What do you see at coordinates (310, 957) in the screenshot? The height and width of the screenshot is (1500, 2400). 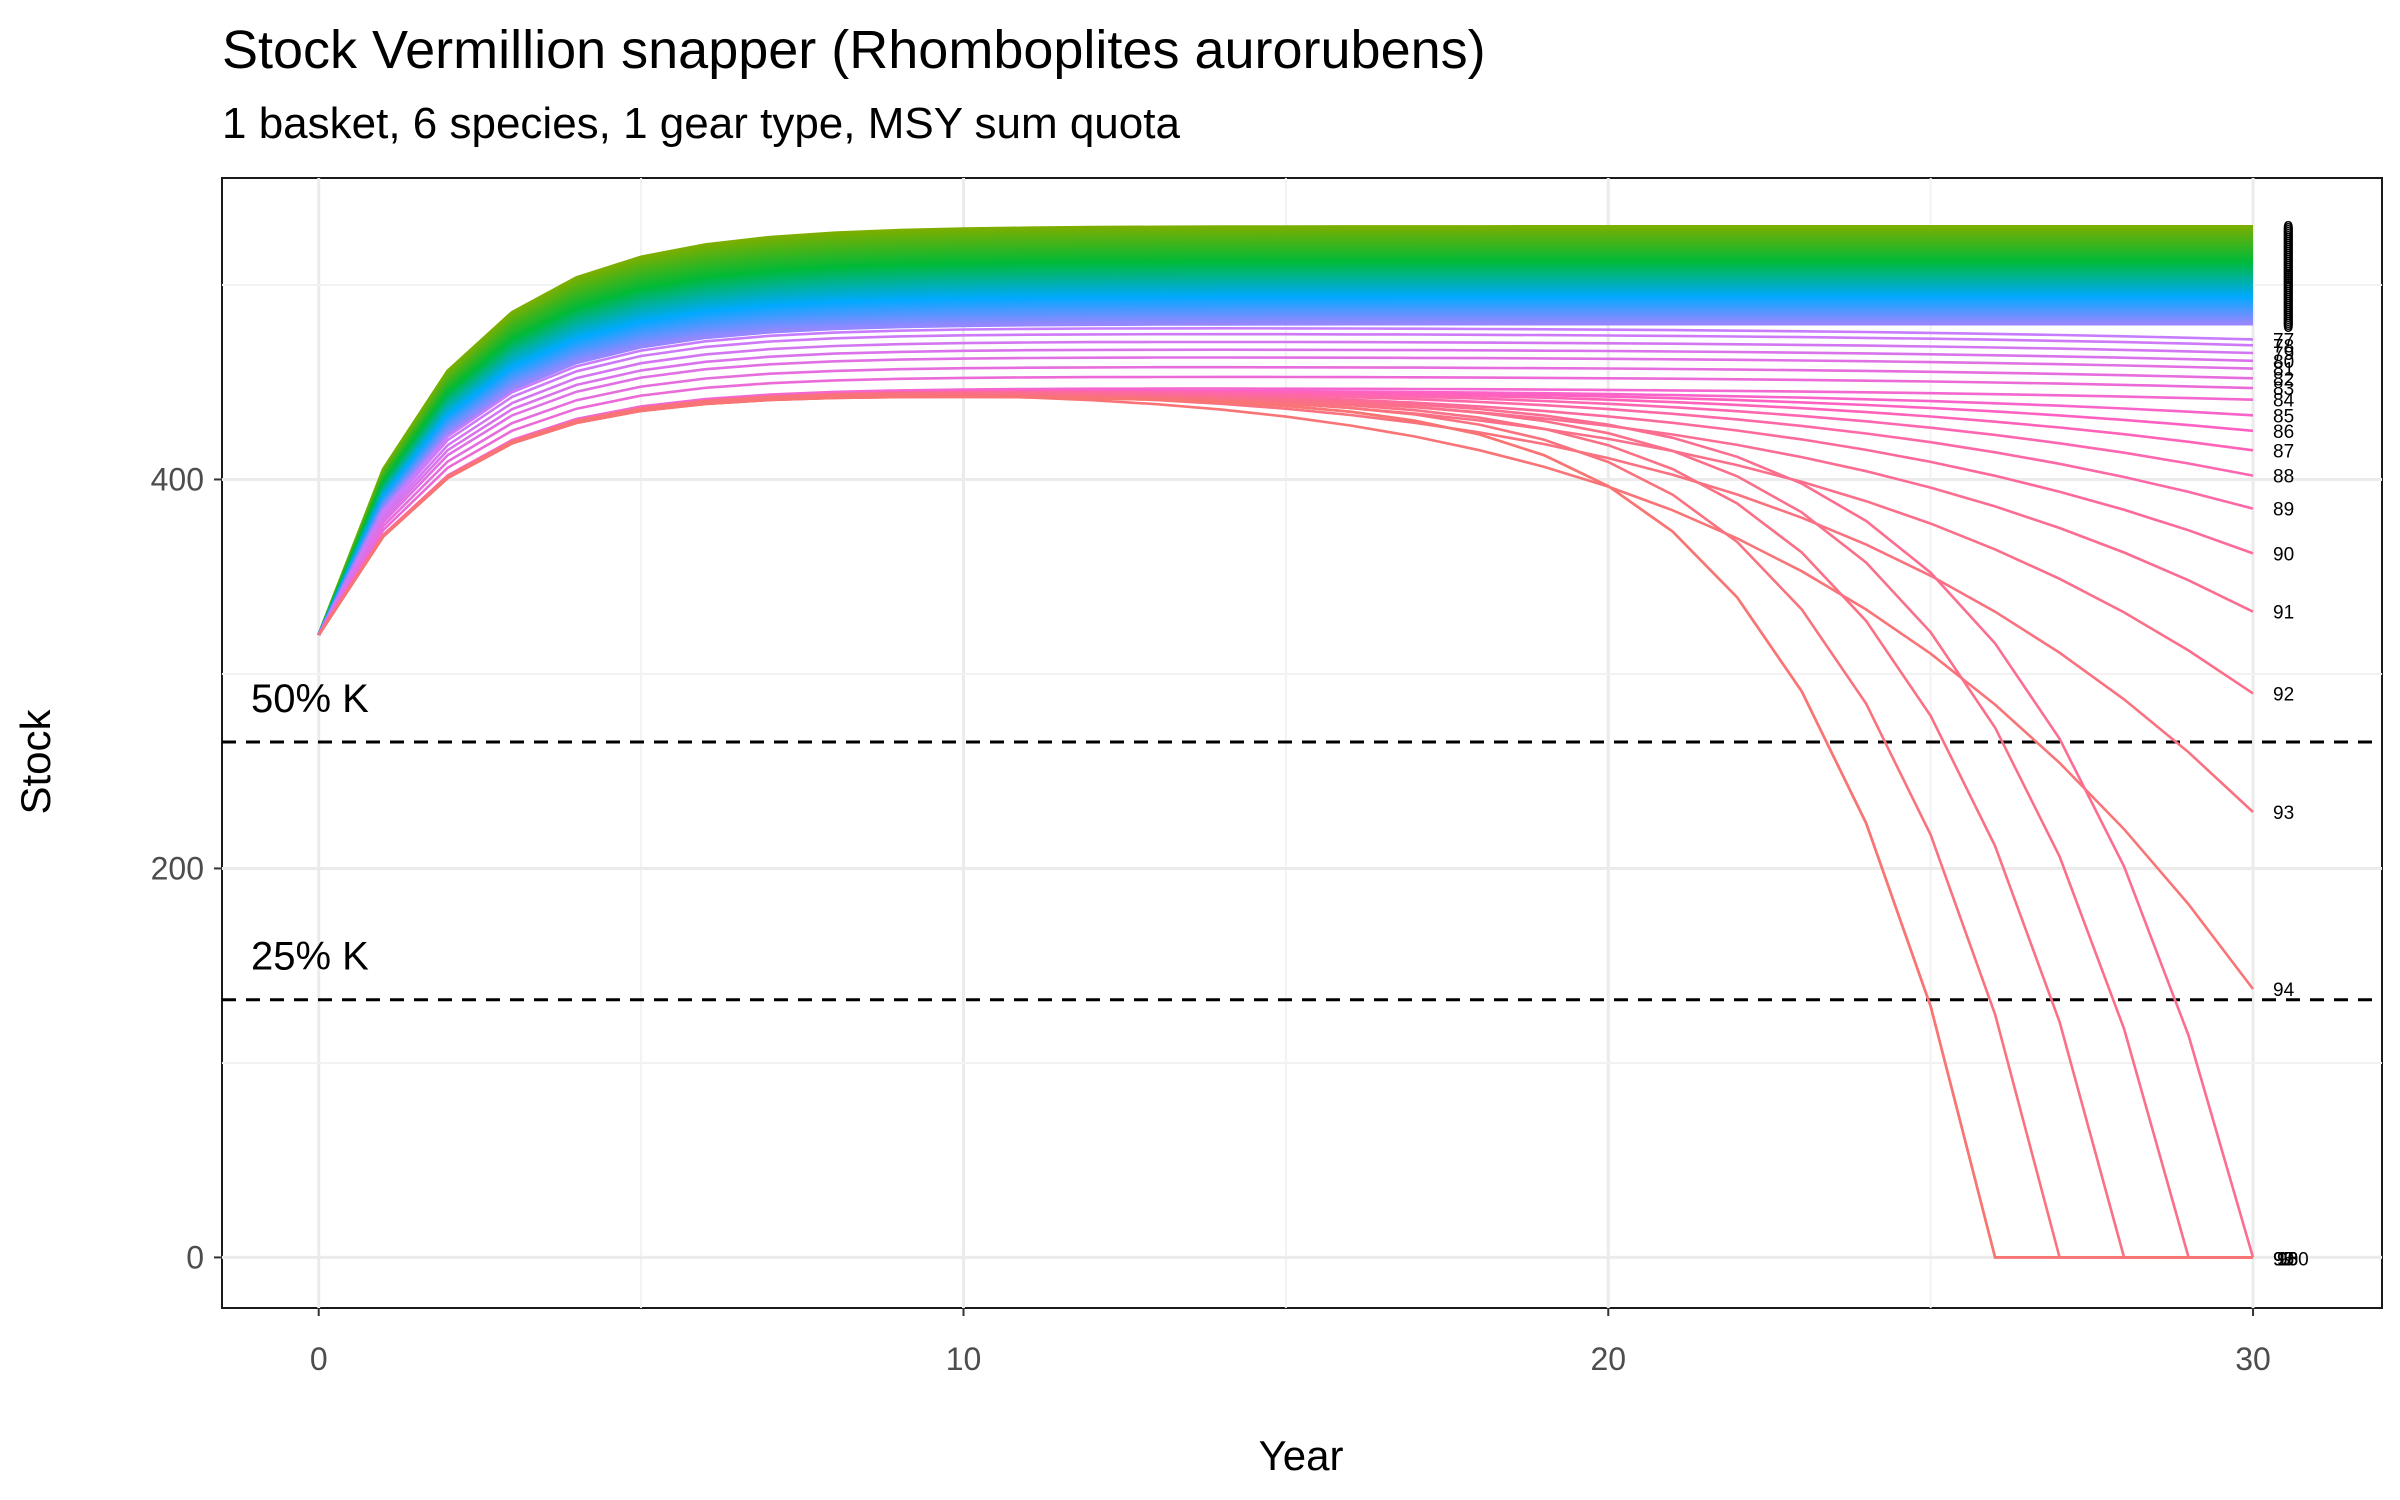 I see `reference-line-label: 25% K` at bounding box center [310, 957].